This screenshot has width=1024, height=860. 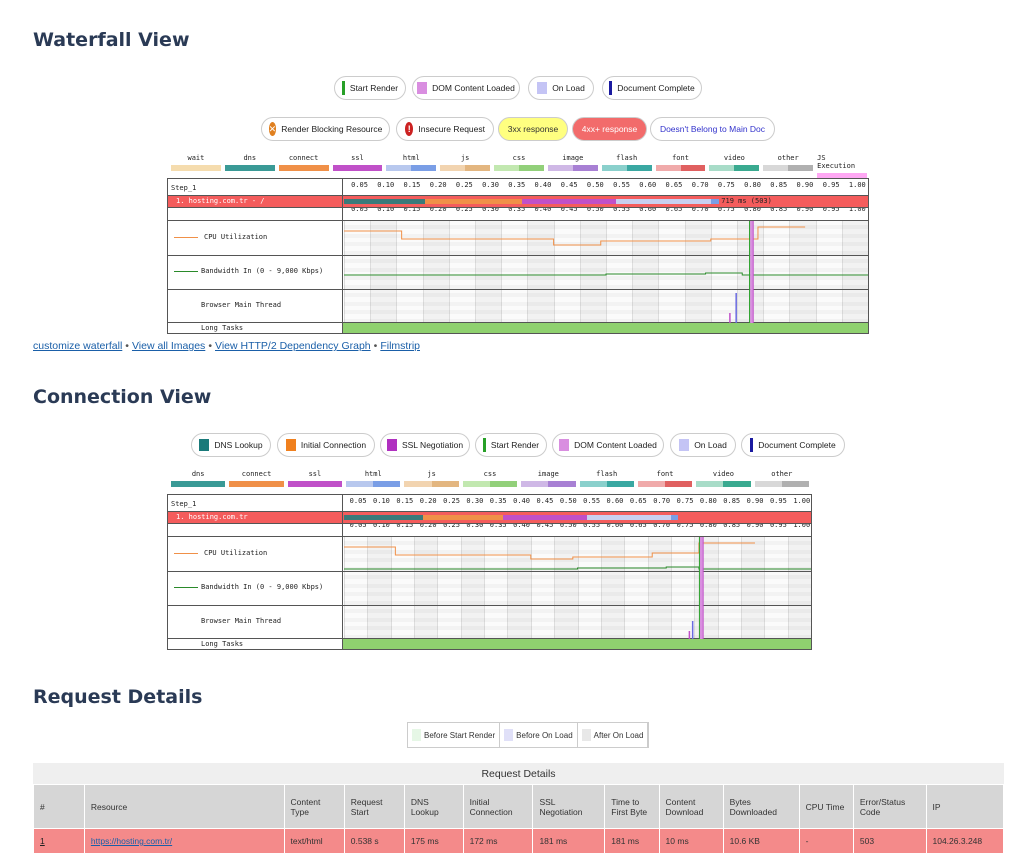 What do you see at coordinates (42, 841) in the screenshot?
I see `request-number-link: 1` at bounding box center [42, 841].